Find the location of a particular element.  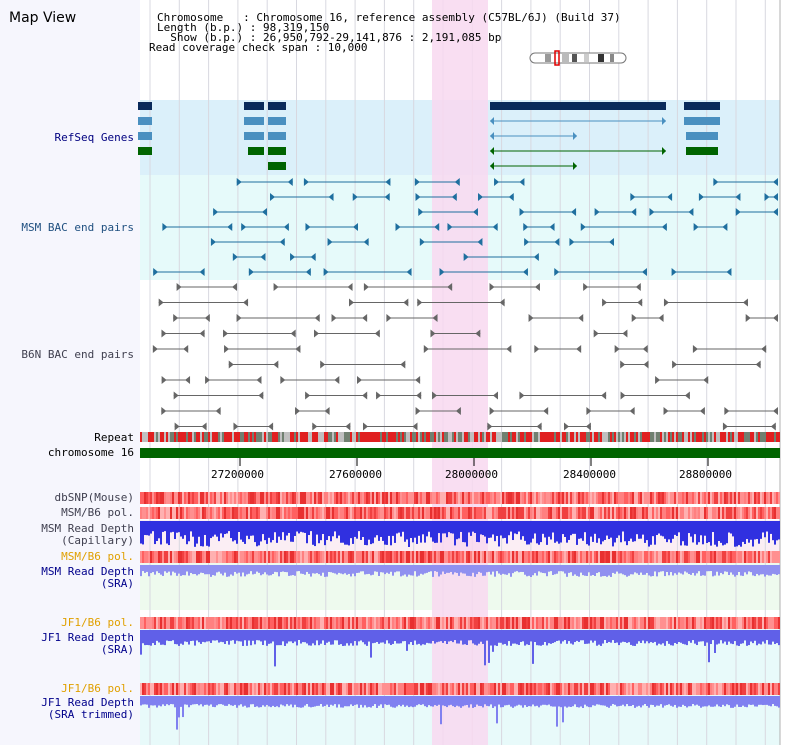

msm-bac-label: MSM BAC end pairs is located at coordinates (77, 227).